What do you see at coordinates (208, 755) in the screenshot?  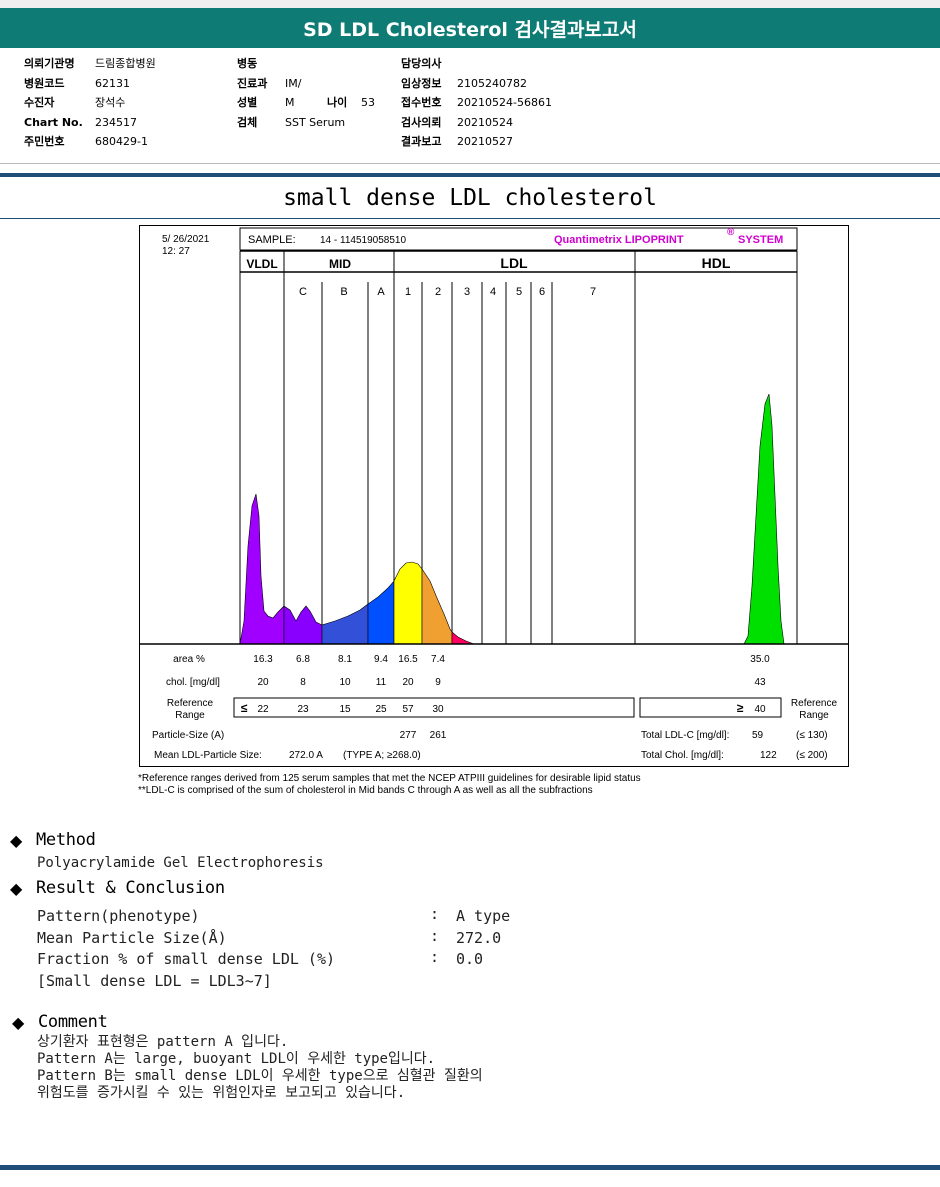 I see `mean-particle-label: Mean LDL-Particle Size:` at bounding box center [208, 755].